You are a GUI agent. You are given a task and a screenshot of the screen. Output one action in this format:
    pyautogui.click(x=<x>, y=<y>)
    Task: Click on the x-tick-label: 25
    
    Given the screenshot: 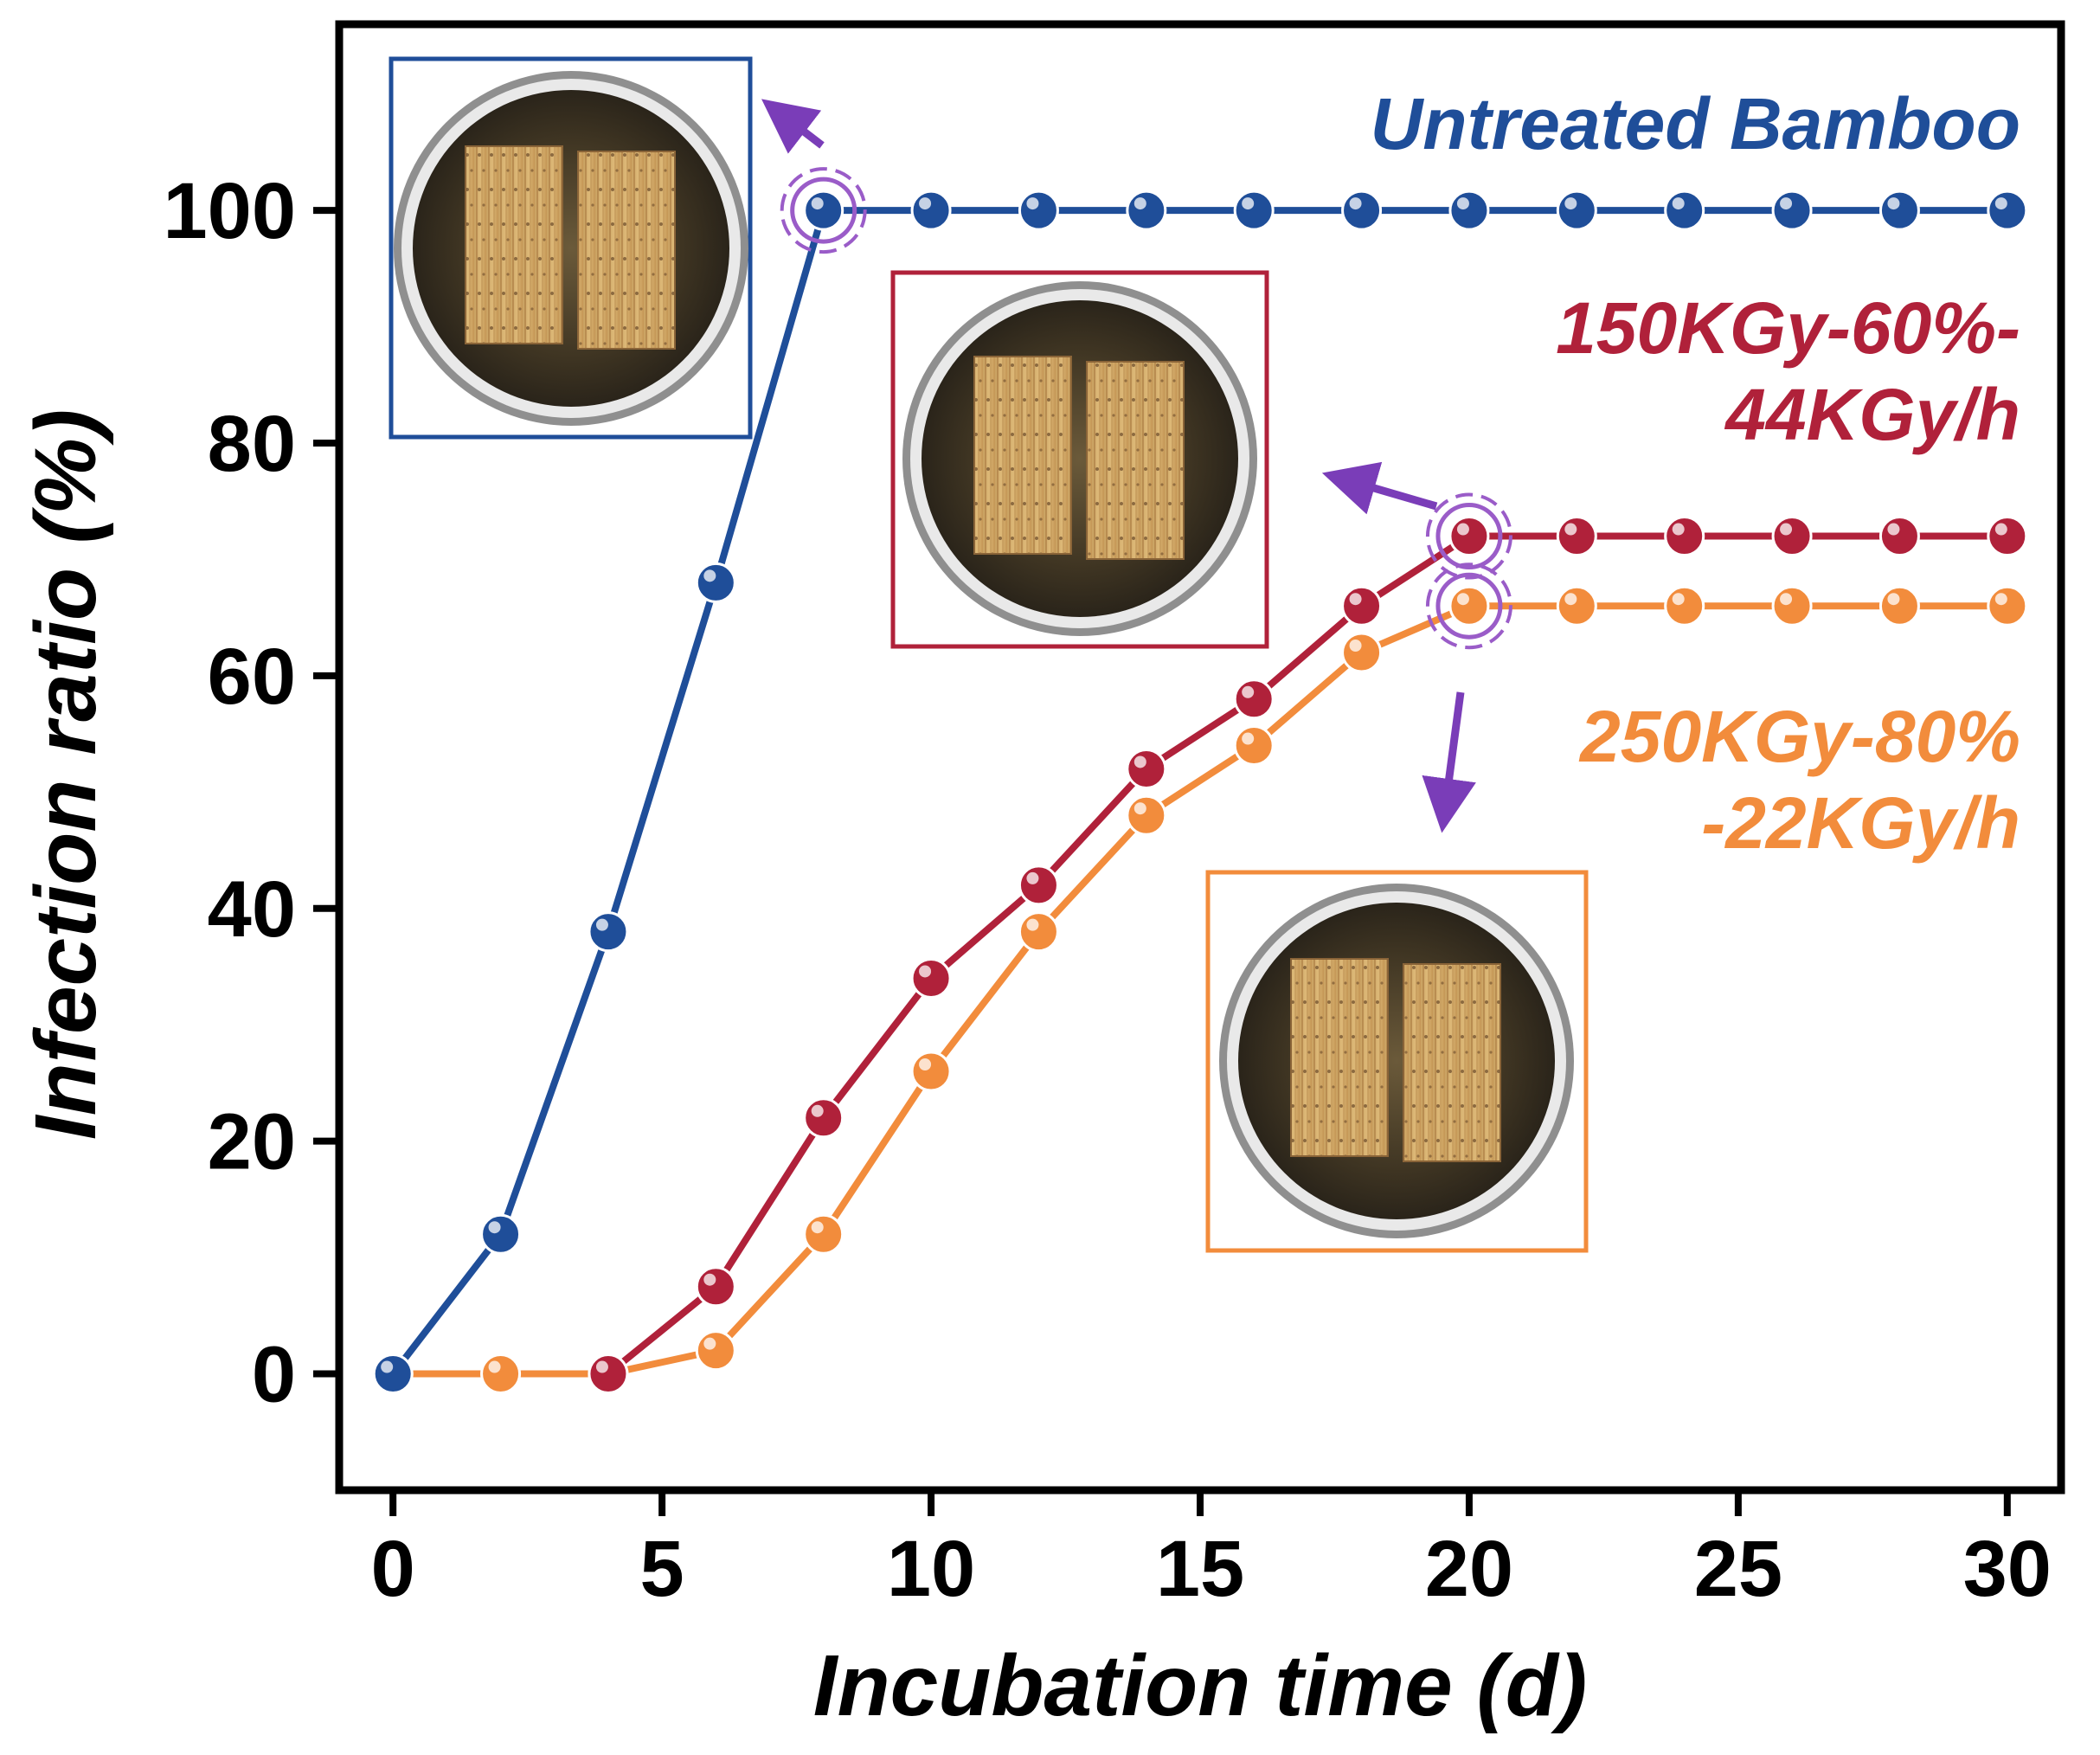 What is the action you would take?
    pyautogui.click(x=1738, y=1569)
    